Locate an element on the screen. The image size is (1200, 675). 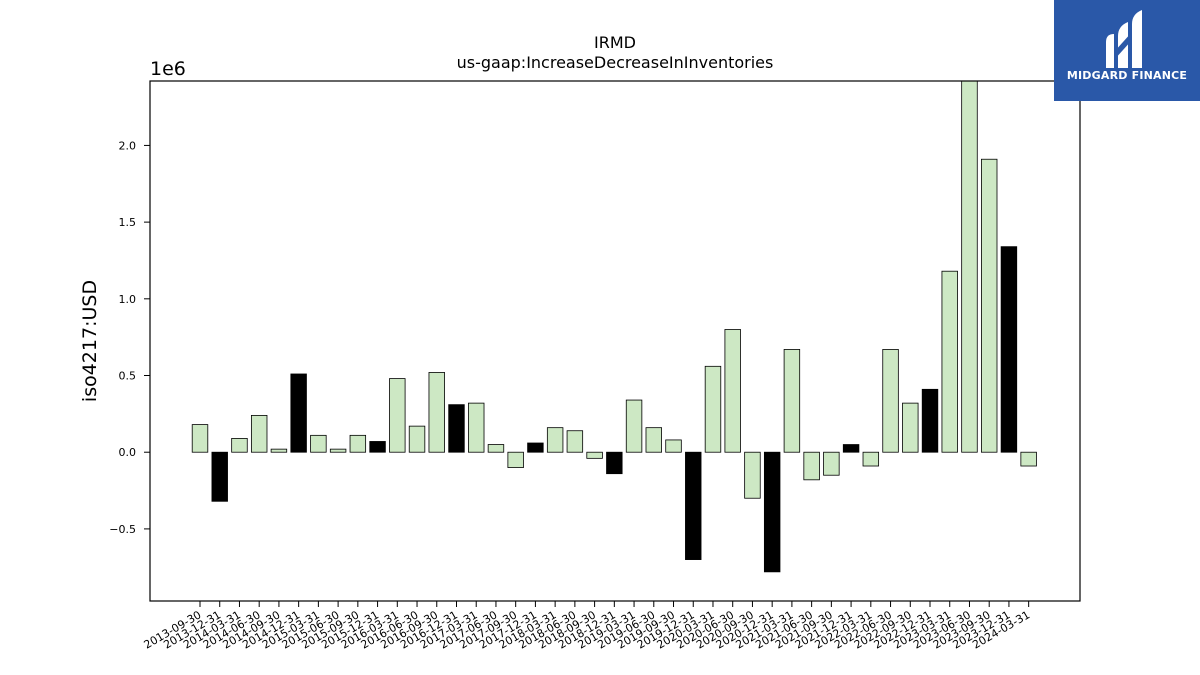
y-axis-offset-label: 1e6 is located at coordinates (168, 69).